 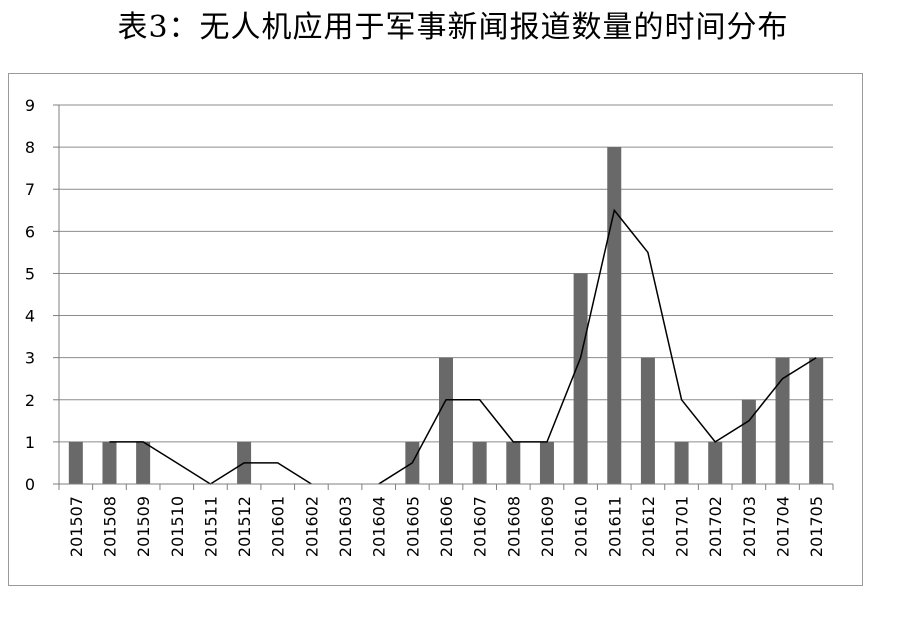 I want to click on y-tick-labels: 0 1 2 3 4 5 6 7 8 9, so click(x=30, y=295).